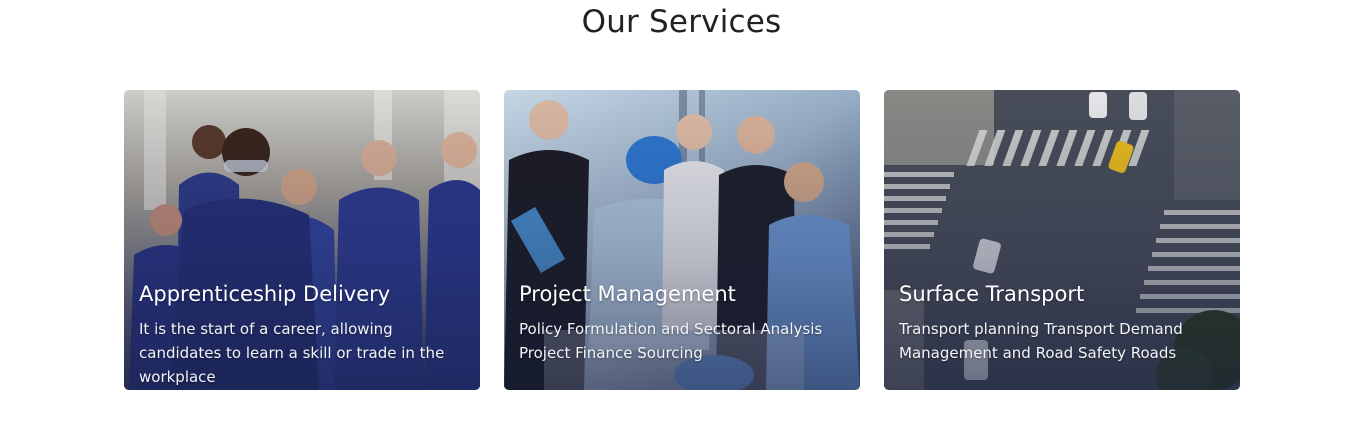 The image size is (1363, 423). I want to click on card-title: Surface Transport, so click(992, 294).